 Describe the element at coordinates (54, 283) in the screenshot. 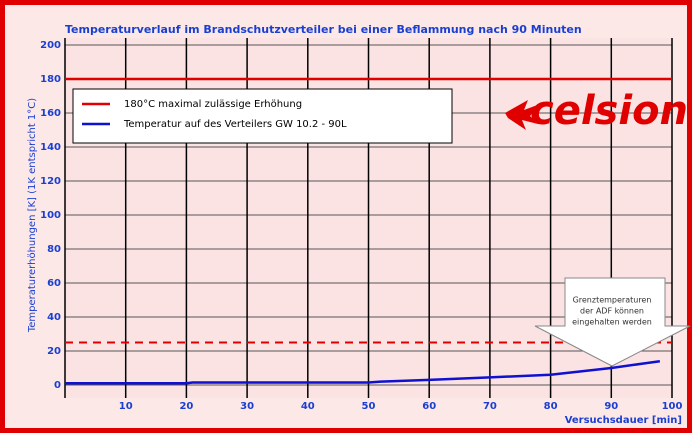

I see `y-tick-label: 60` at that location.